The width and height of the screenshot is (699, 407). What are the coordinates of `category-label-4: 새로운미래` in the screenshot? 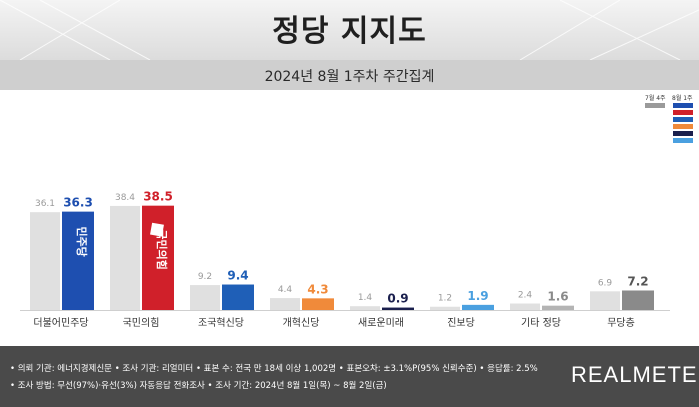 It's located at (381, 323).